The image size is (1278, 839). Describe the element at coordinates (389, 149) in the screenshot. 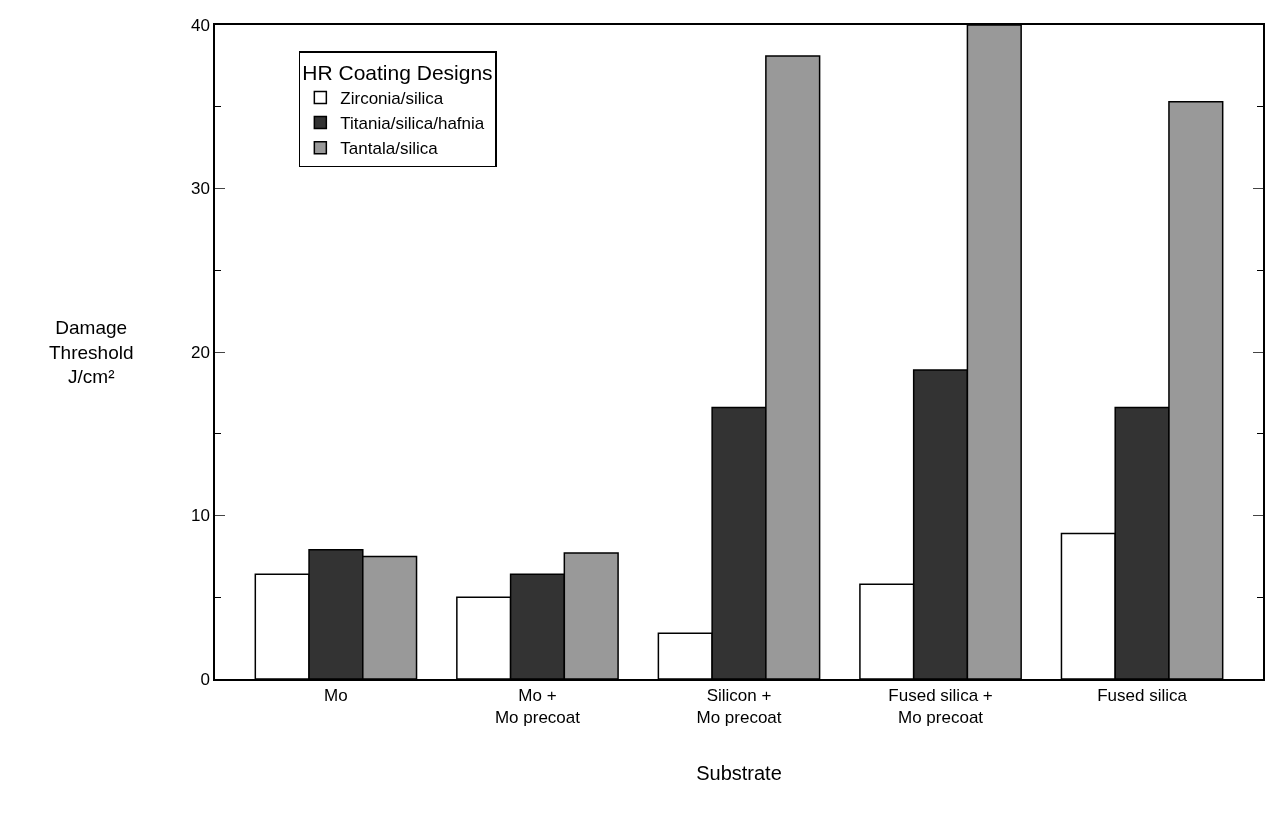

I see `legend-label: Tantala/silica` at that location.